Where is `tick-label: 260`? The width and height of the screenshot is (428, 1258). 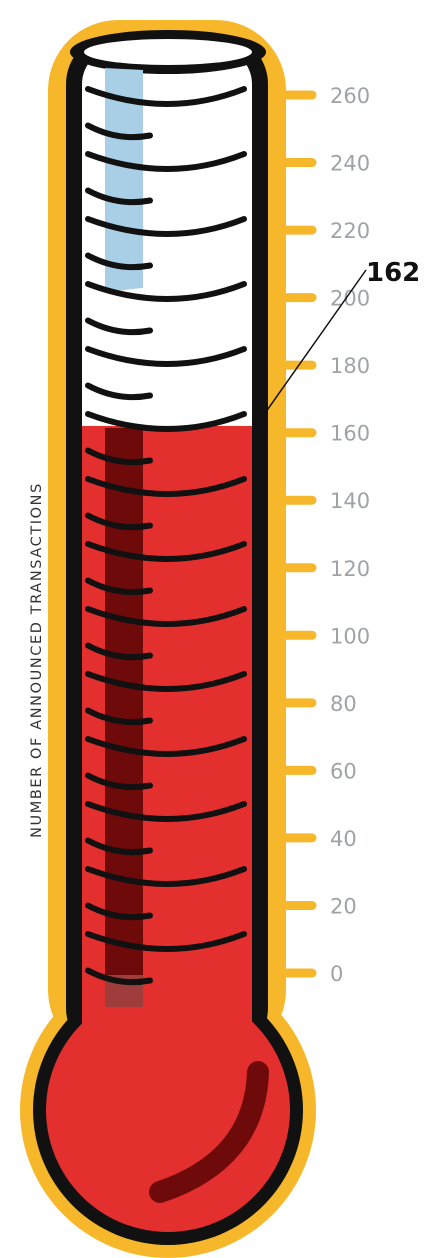
tick-label: 260 is located at coordinates (350, 96).